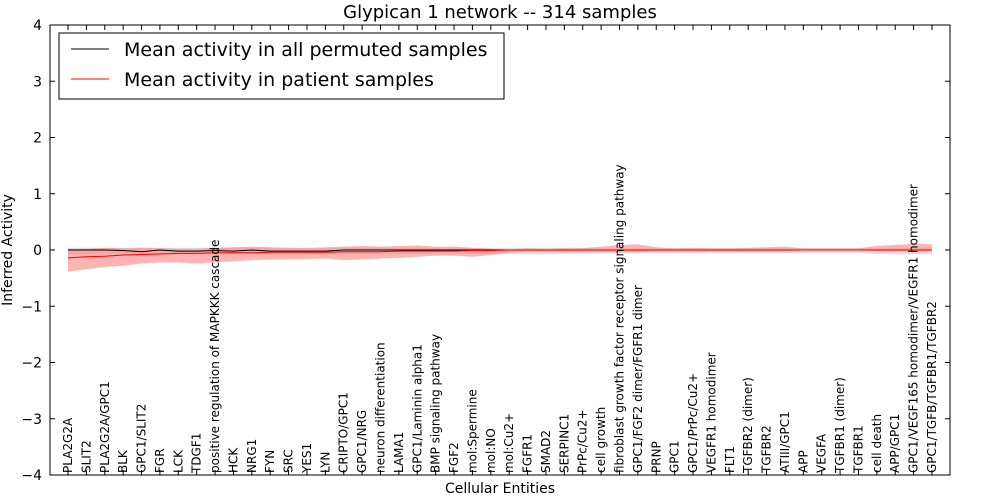 The height and width of the screenshot is (500, 1000). I want to click on x-category-label: VEGFA, so click(822, 453).